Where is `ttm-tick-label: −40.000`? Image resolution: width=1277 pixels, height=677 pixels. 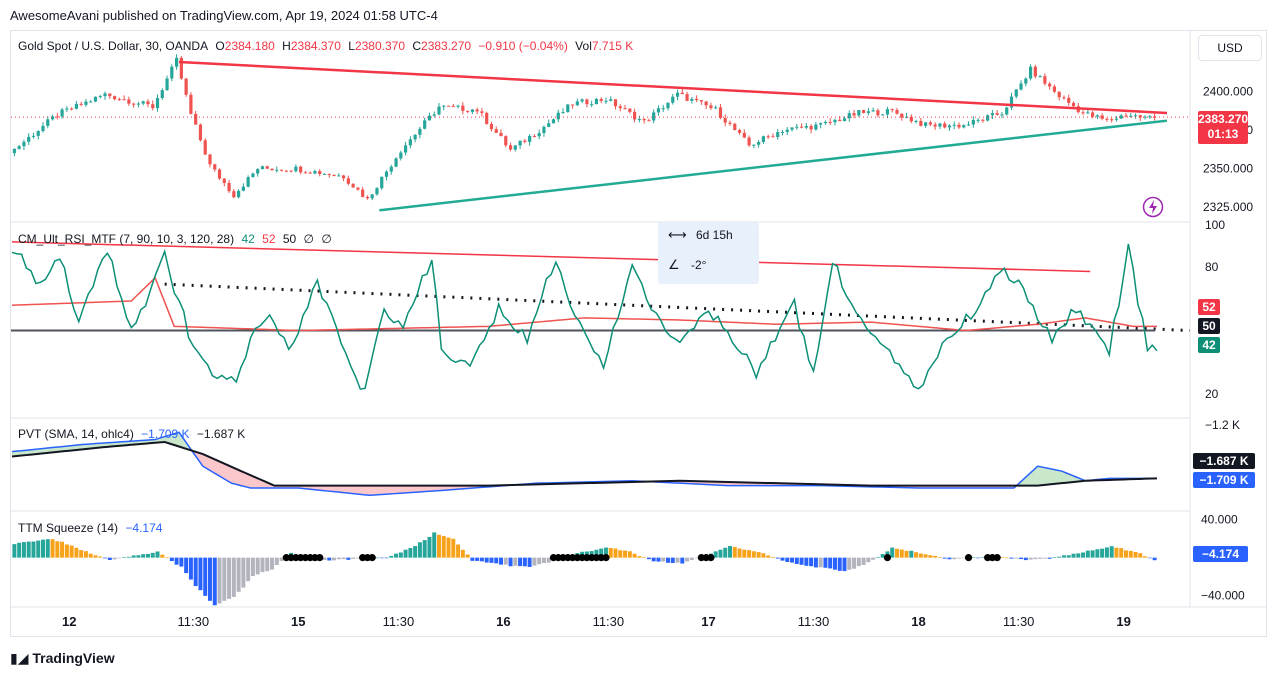
ttm-tick-label: −40.000 is located at coordinates (1223, 596).